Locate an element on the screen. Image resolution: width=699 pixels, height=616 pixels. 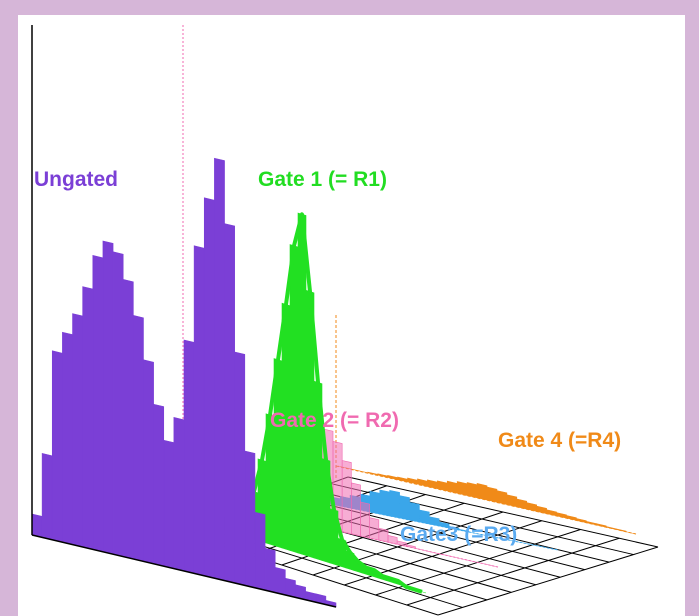
label-gate3: Gate3 (=R3) is located at coordinates (458, 534).